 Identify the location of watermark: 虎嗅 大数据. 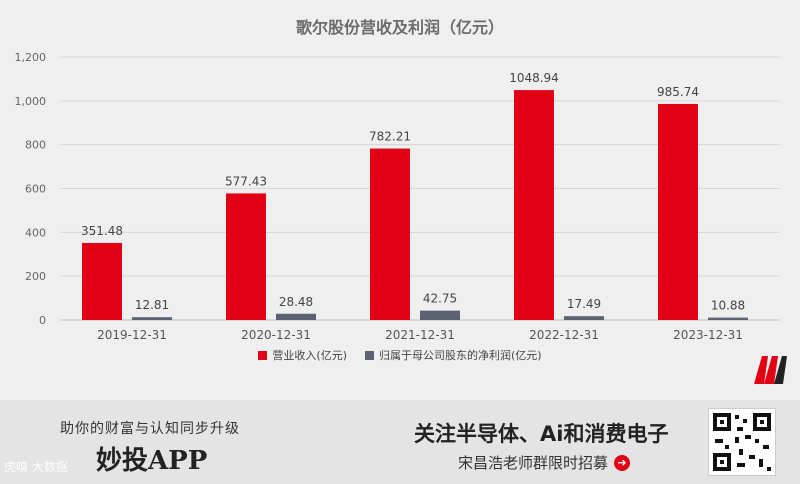
(36, 467).